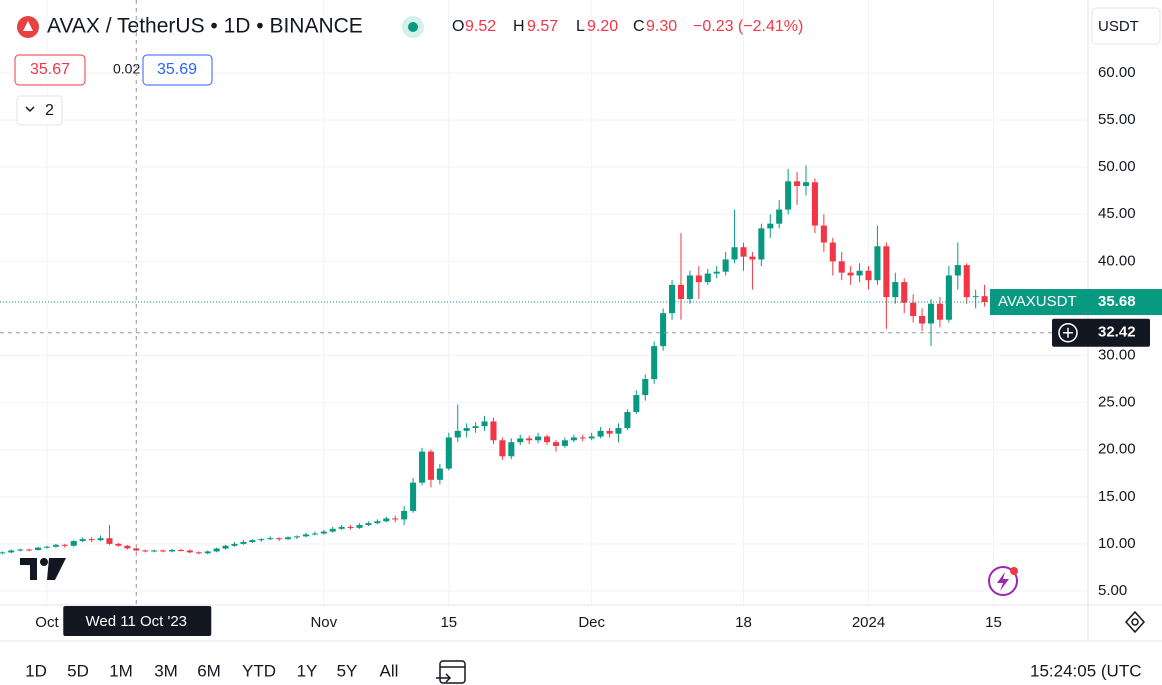 This screenshot has height=685, width=1162. I want to click on add-alert-plus, so click(1068, 332).